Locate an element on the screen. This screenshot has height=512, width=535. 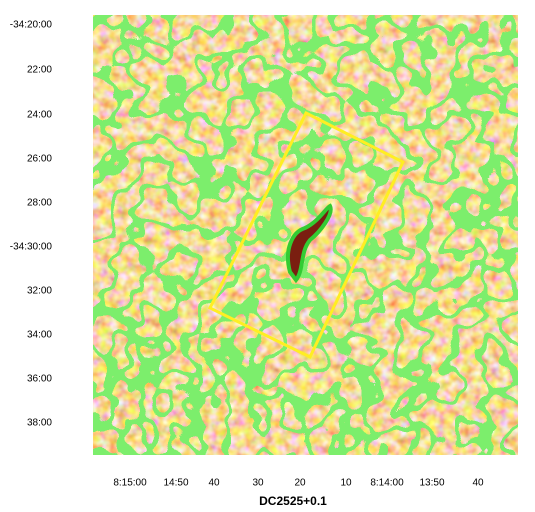
y-tick-label: 26:00 is located at coordinates (39, 159).